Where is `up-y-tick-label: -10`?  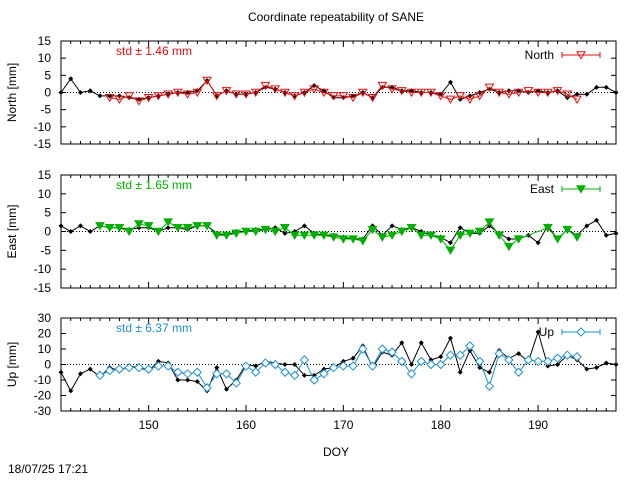 up-y-tick-label: -10 is located at coordinates (43, 380).